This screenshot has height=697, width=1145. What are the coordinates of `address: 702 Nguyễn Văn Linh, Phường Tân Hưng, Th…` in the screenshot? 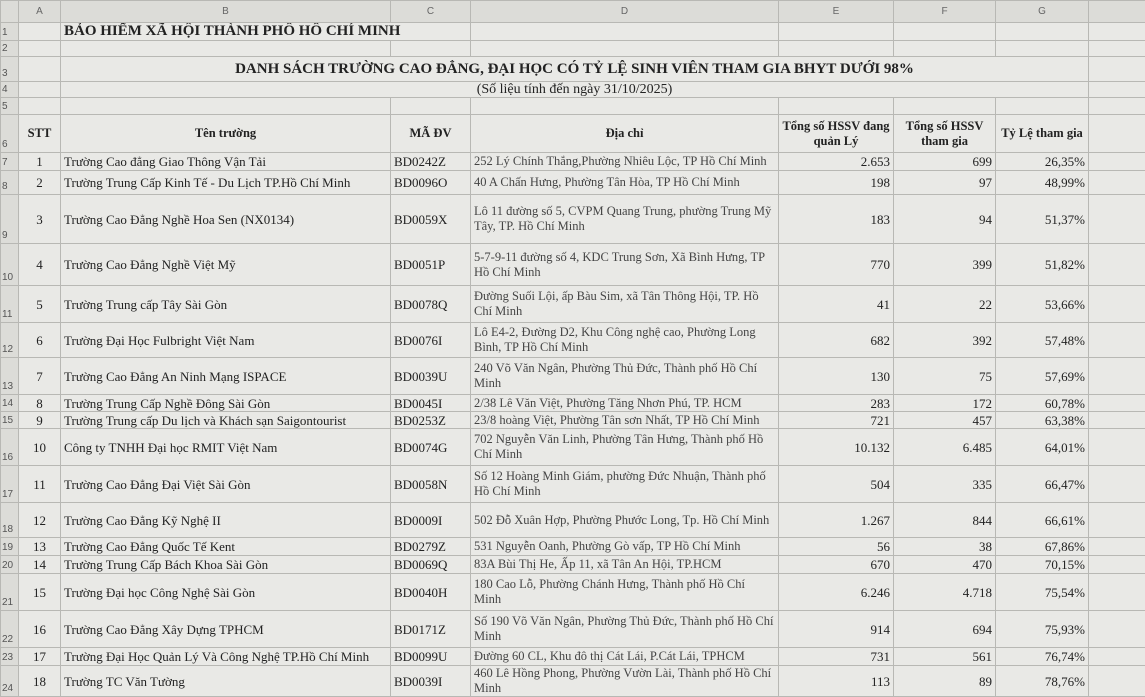 It's located at (625, 447).